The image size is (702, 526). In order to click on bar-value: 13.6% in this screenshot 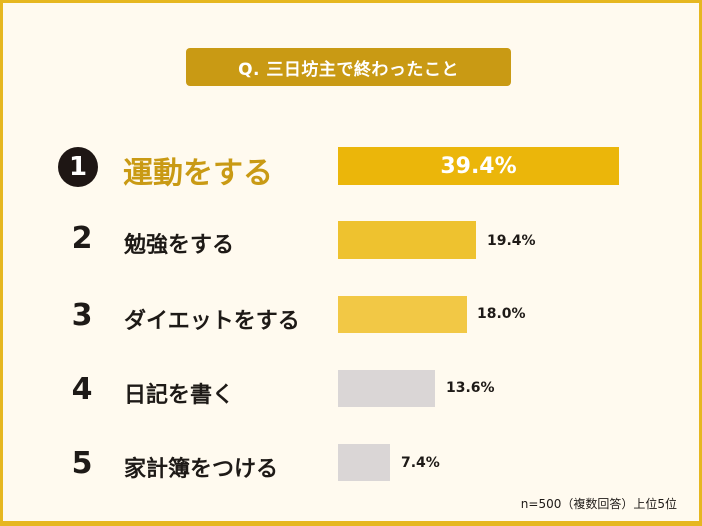, I will do `click(470, 388)`.